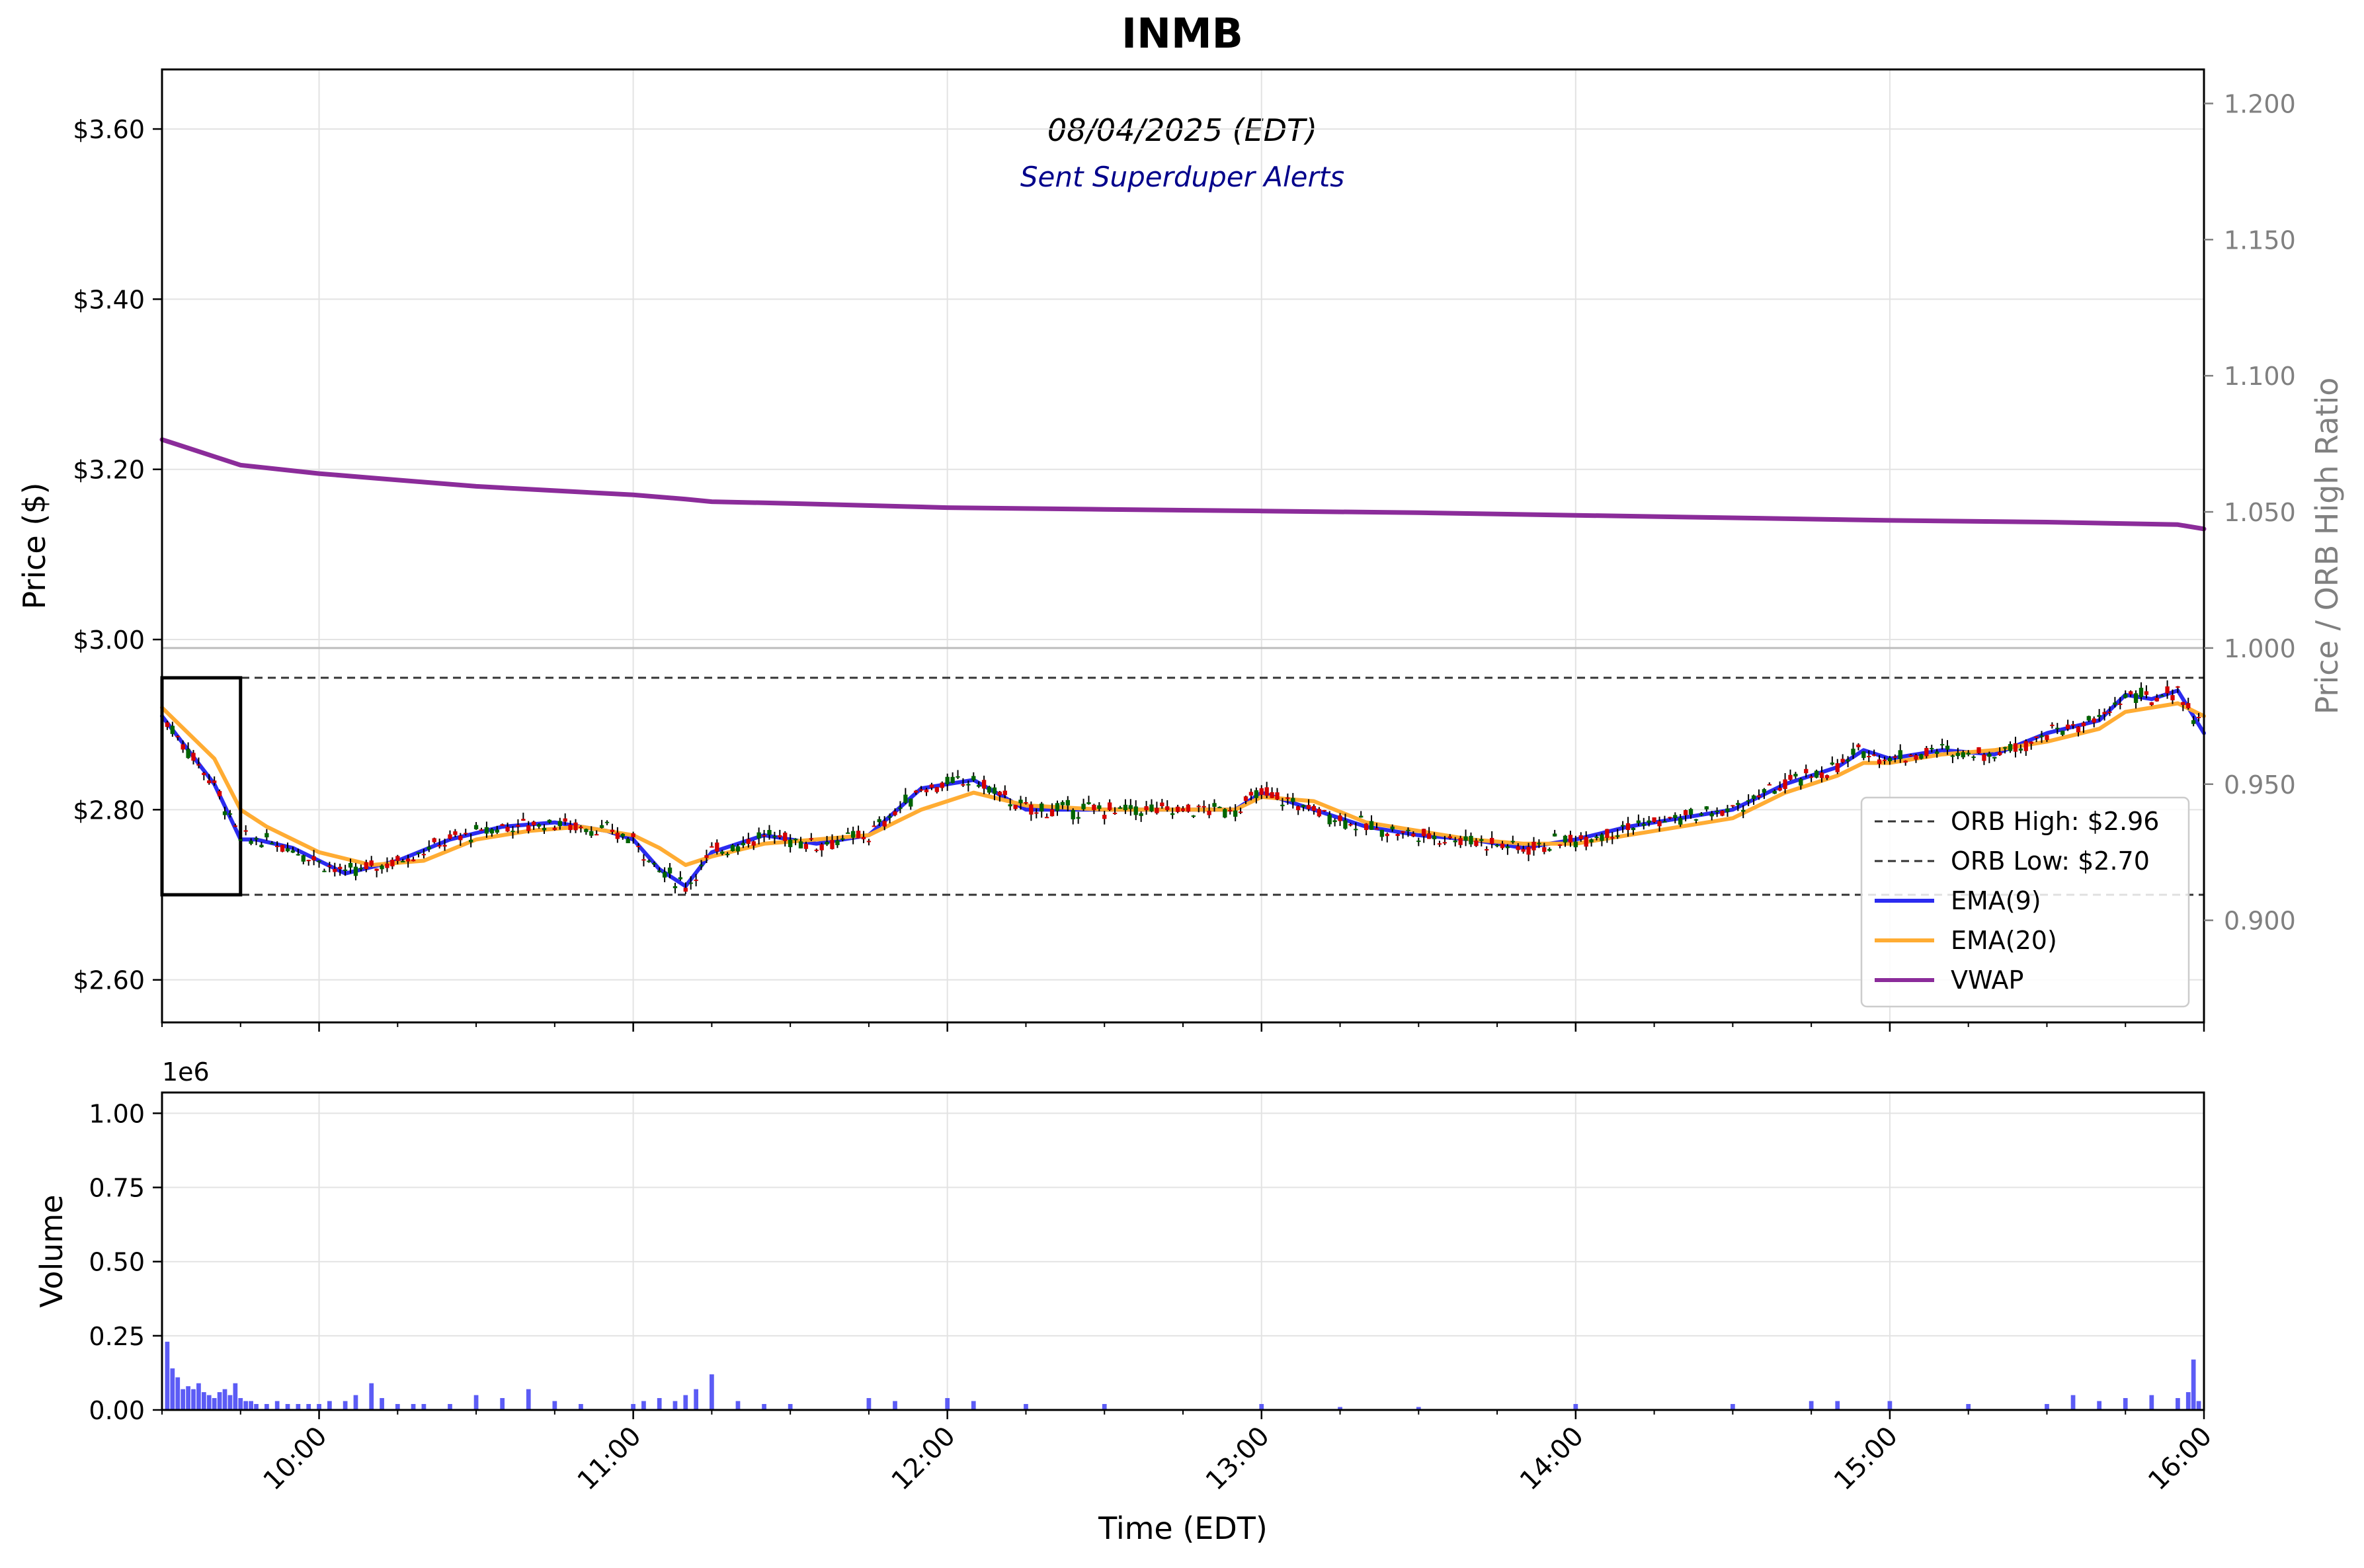 This screenshot has width=2364, height=1568. Describe the element at coordinates (117, 1410) in the screenshot. I see `volume-tick-label: 0.00` at that location.